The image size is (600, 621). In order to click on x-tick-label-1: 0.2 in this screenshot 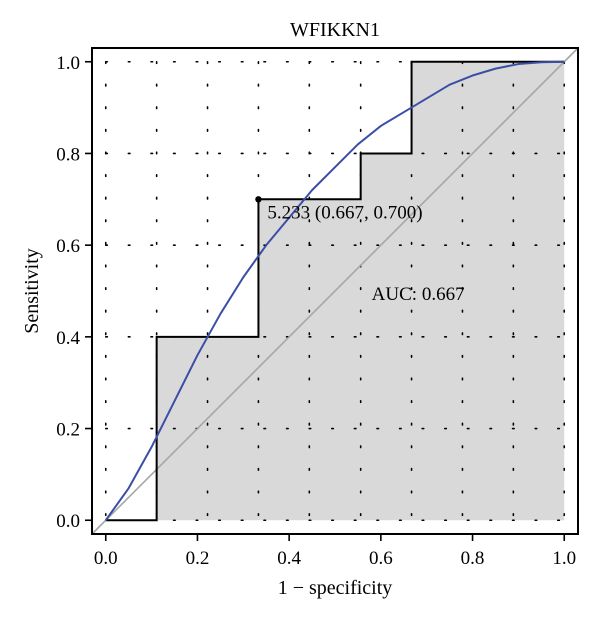, I will do `click(198, 558)`.